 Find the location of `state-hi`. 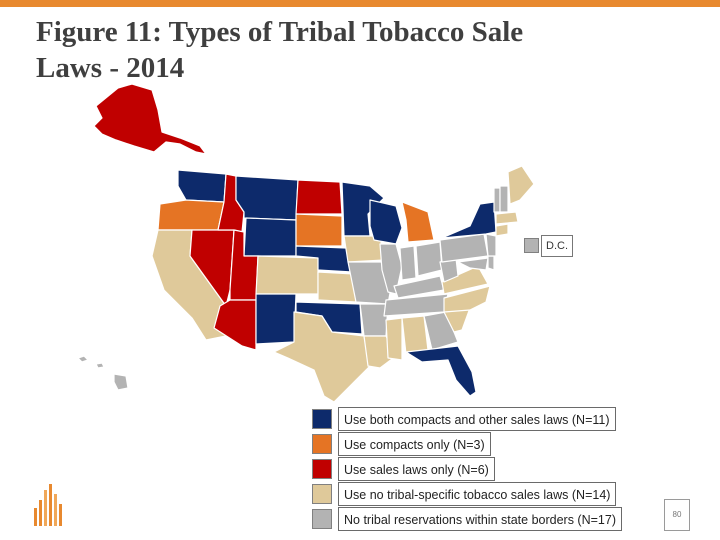

state-hi is located at coordinates (103, 373).